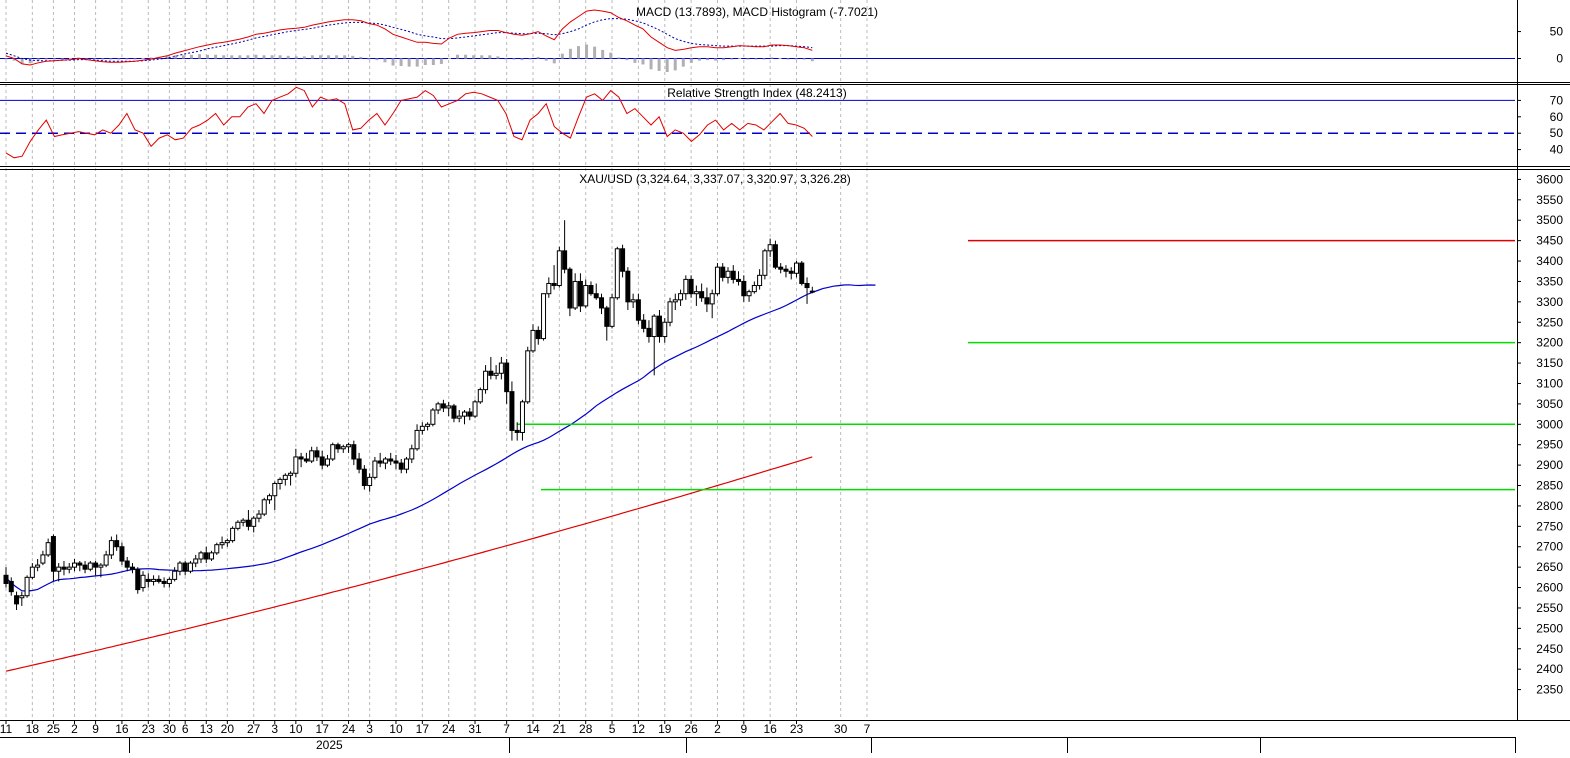 This screenshot has height=758, width=1570. I want to click on price-y-tick-label: 2600, so click(1549, 588).